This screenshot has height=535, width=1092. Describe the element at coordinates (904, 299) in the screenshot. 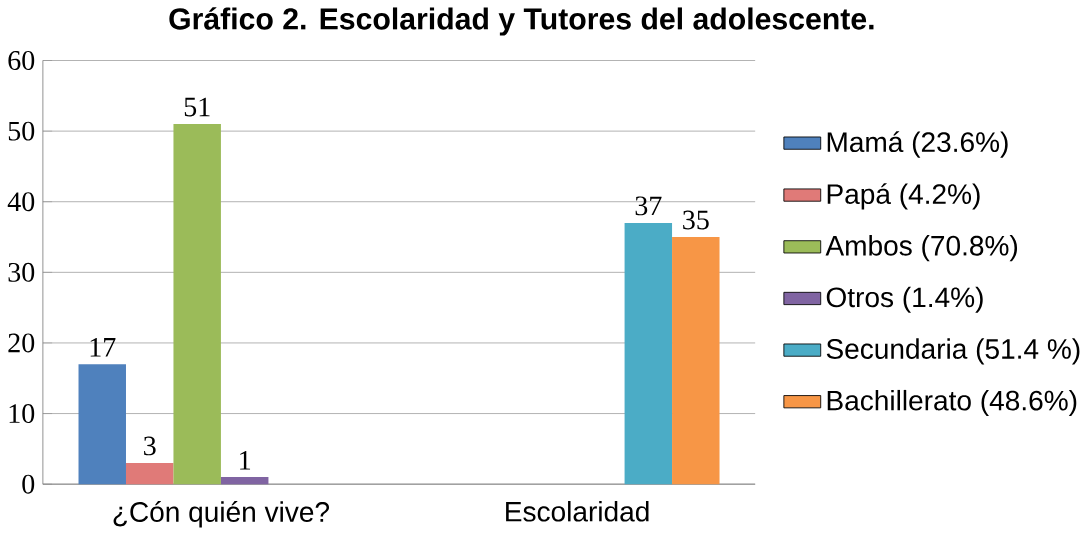

I see `legend-label: Otros (1.4%)` at that location.